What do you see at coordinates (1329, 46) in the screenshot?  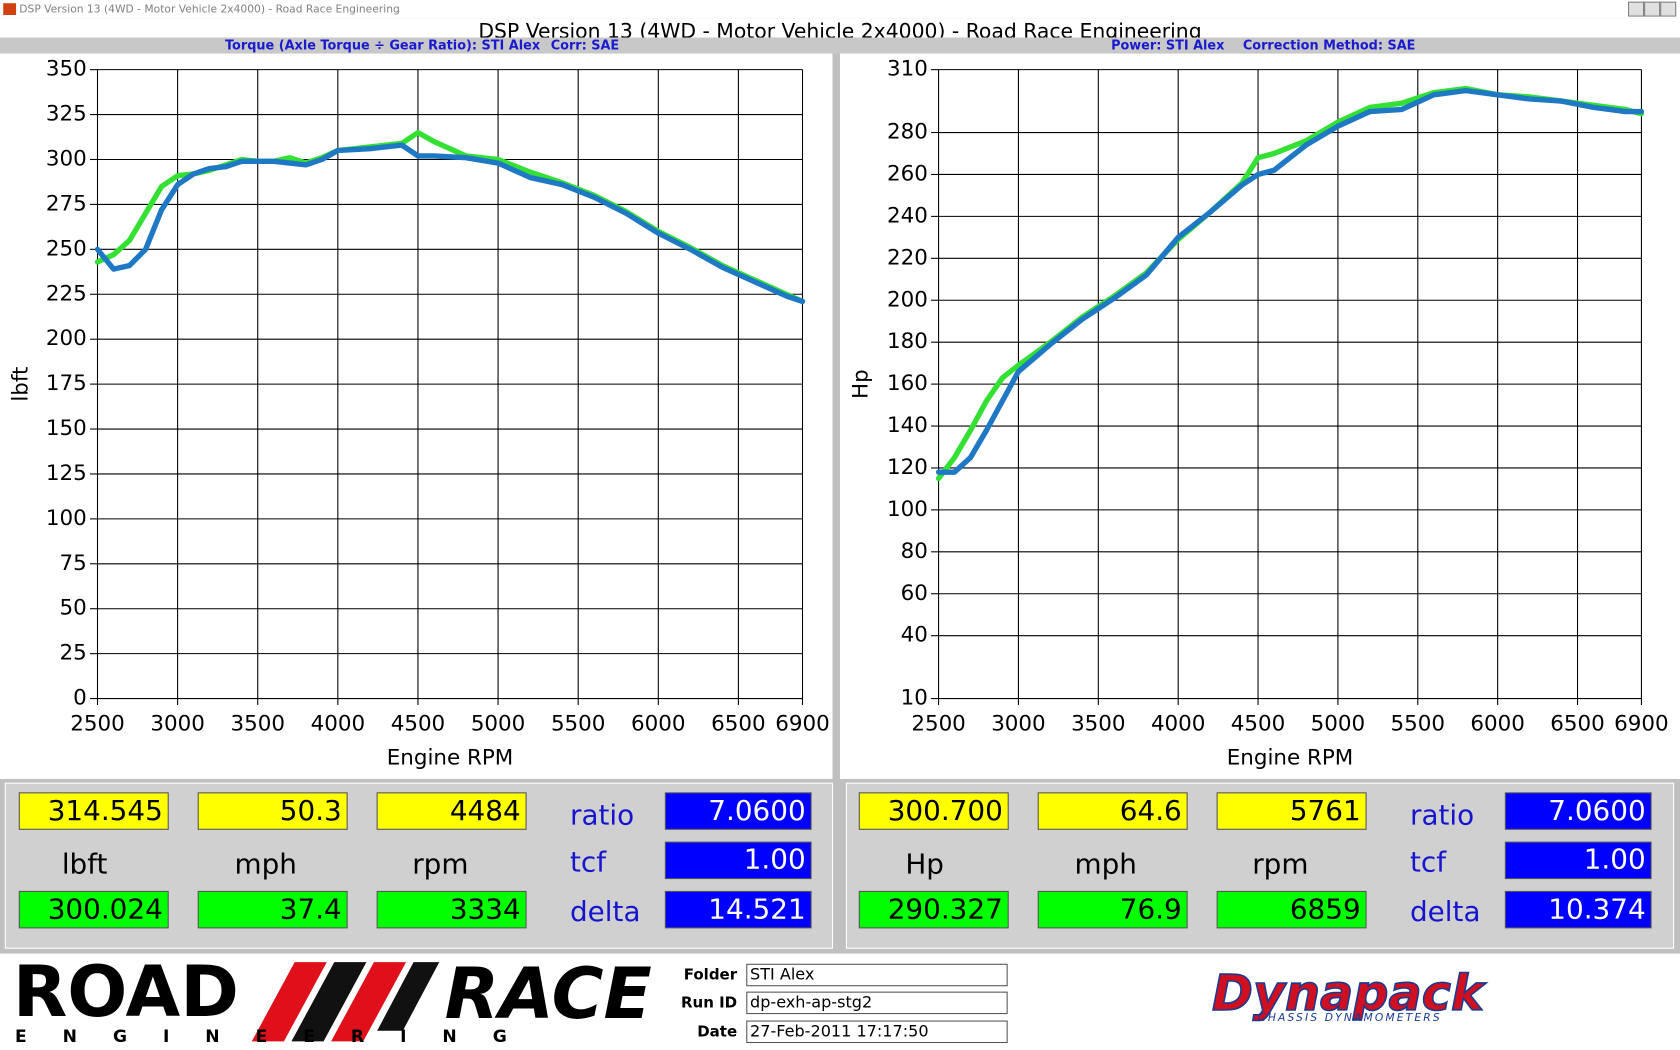 I see `chart-correction: Correction Method: SAE` at bounding box center [1329, 46].